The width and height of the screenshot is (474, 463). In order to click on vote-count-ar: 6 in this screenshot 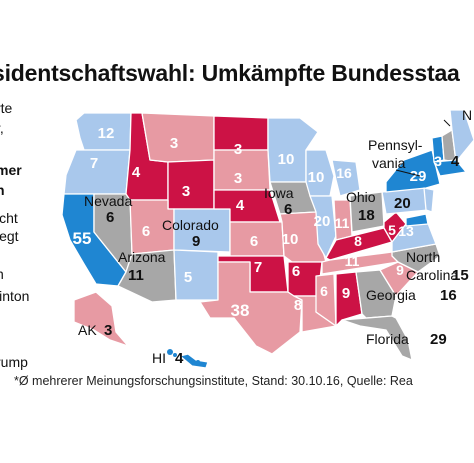, I will do `click(296, 271)`.